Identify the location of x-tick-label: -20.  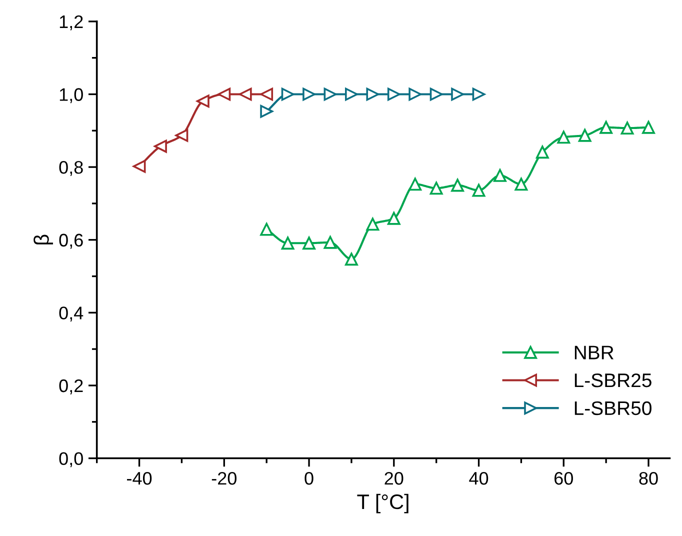
(224, 478).